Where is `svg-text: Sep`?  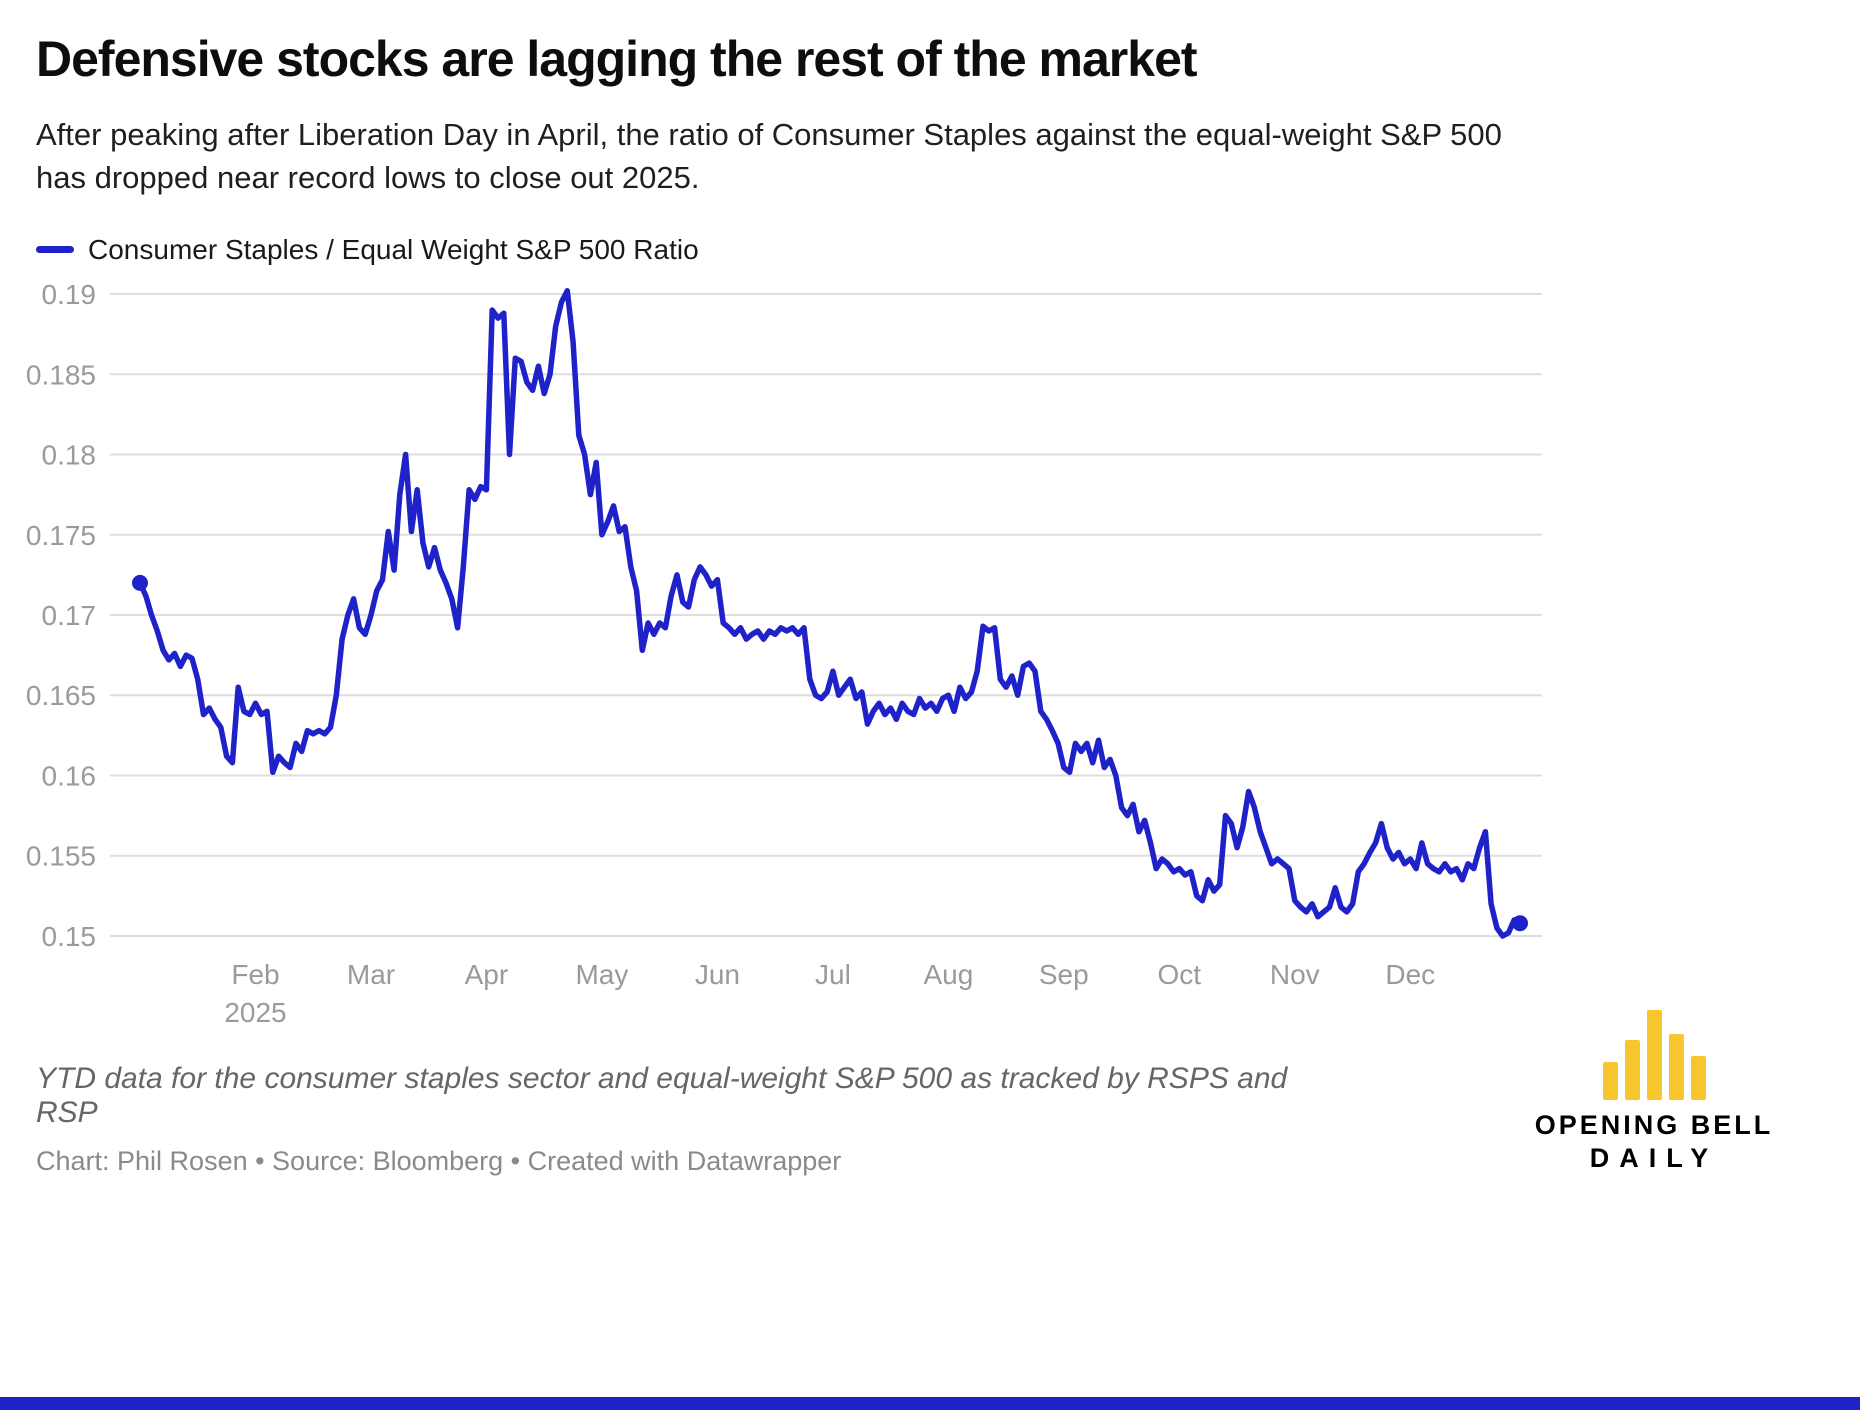
svg-text: Sep is located at coordinates (1064, 974).